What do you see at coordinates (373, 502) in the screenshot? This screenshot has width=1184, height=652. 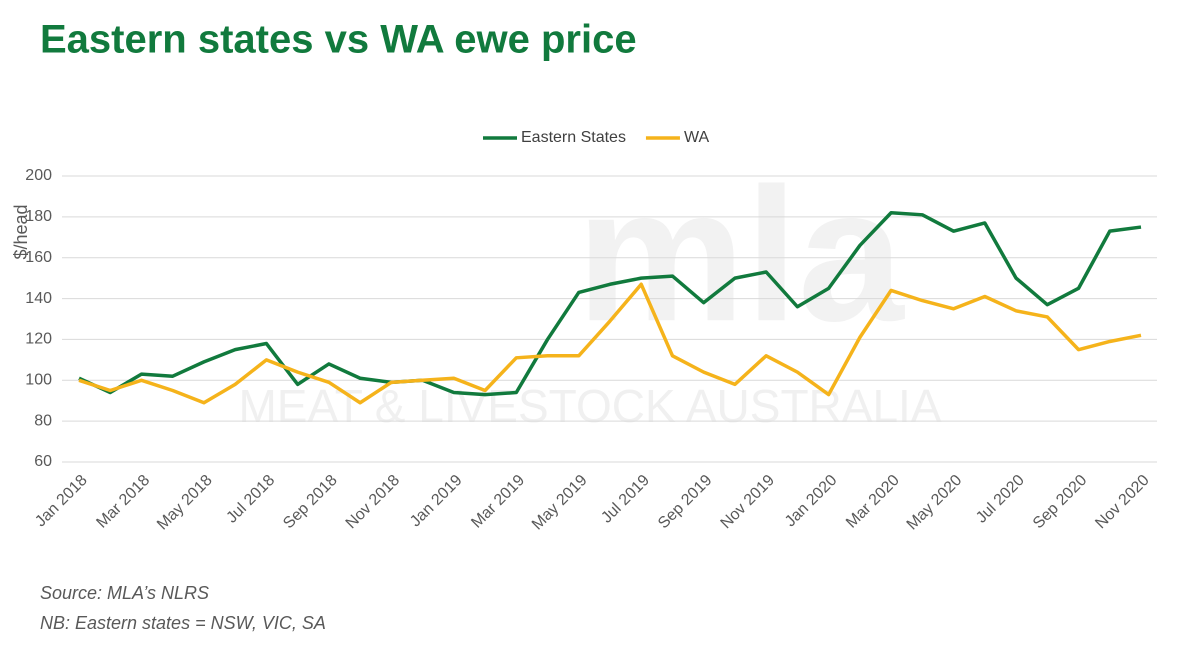 I see `x-tick-label: Nov 2018` at bounding box center [373, 502].